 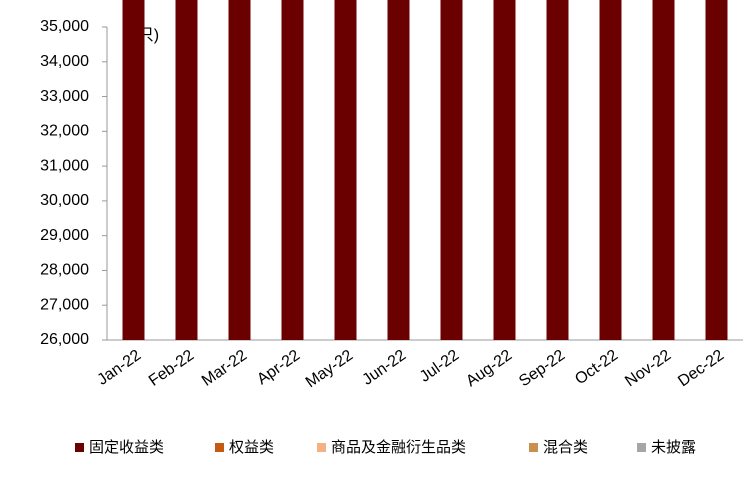 I want to click on y-tick-label: 32,000, so click(x=64, y=131).